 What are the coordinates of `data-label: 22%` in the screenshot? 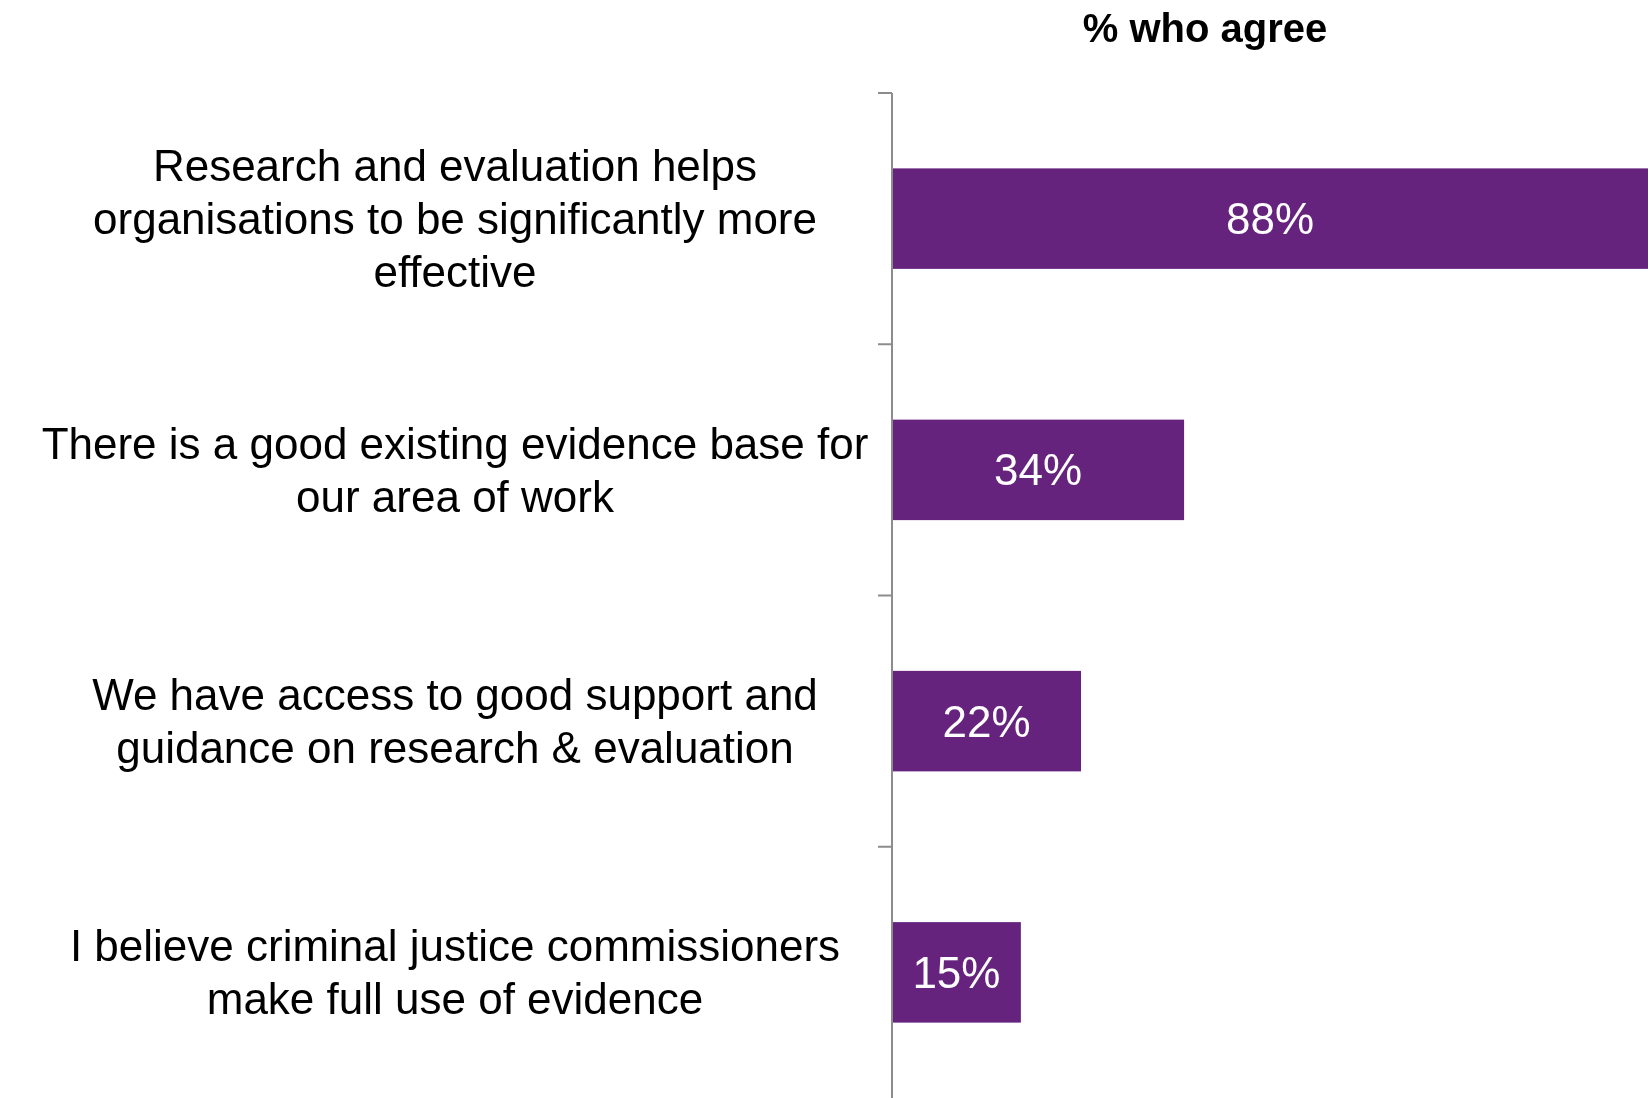 It's located at (986, 721).